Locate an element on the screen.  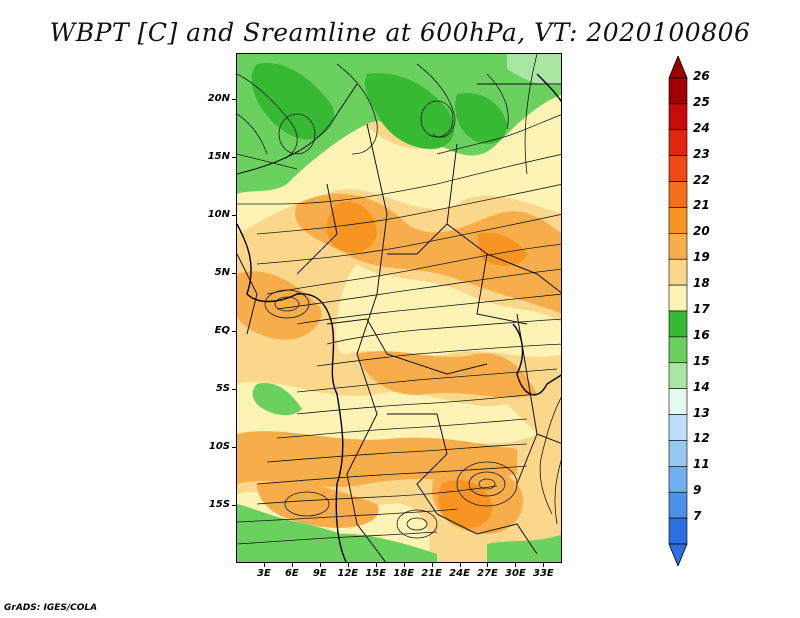
lon-tick-label: 12E is located at coordinates (348, 573).